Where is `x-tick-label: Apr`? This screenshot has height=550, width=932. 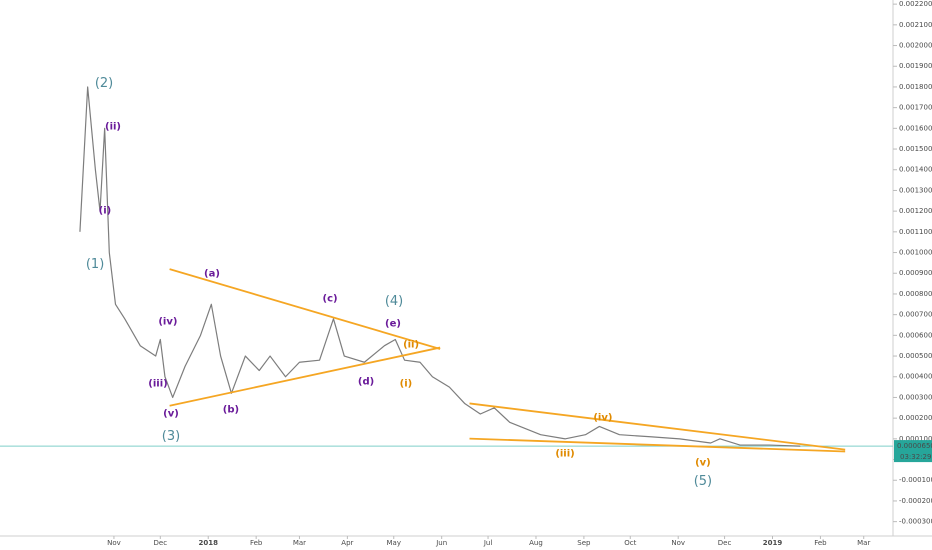 x-tick-label: Apr is located at coordinates (347, 543).